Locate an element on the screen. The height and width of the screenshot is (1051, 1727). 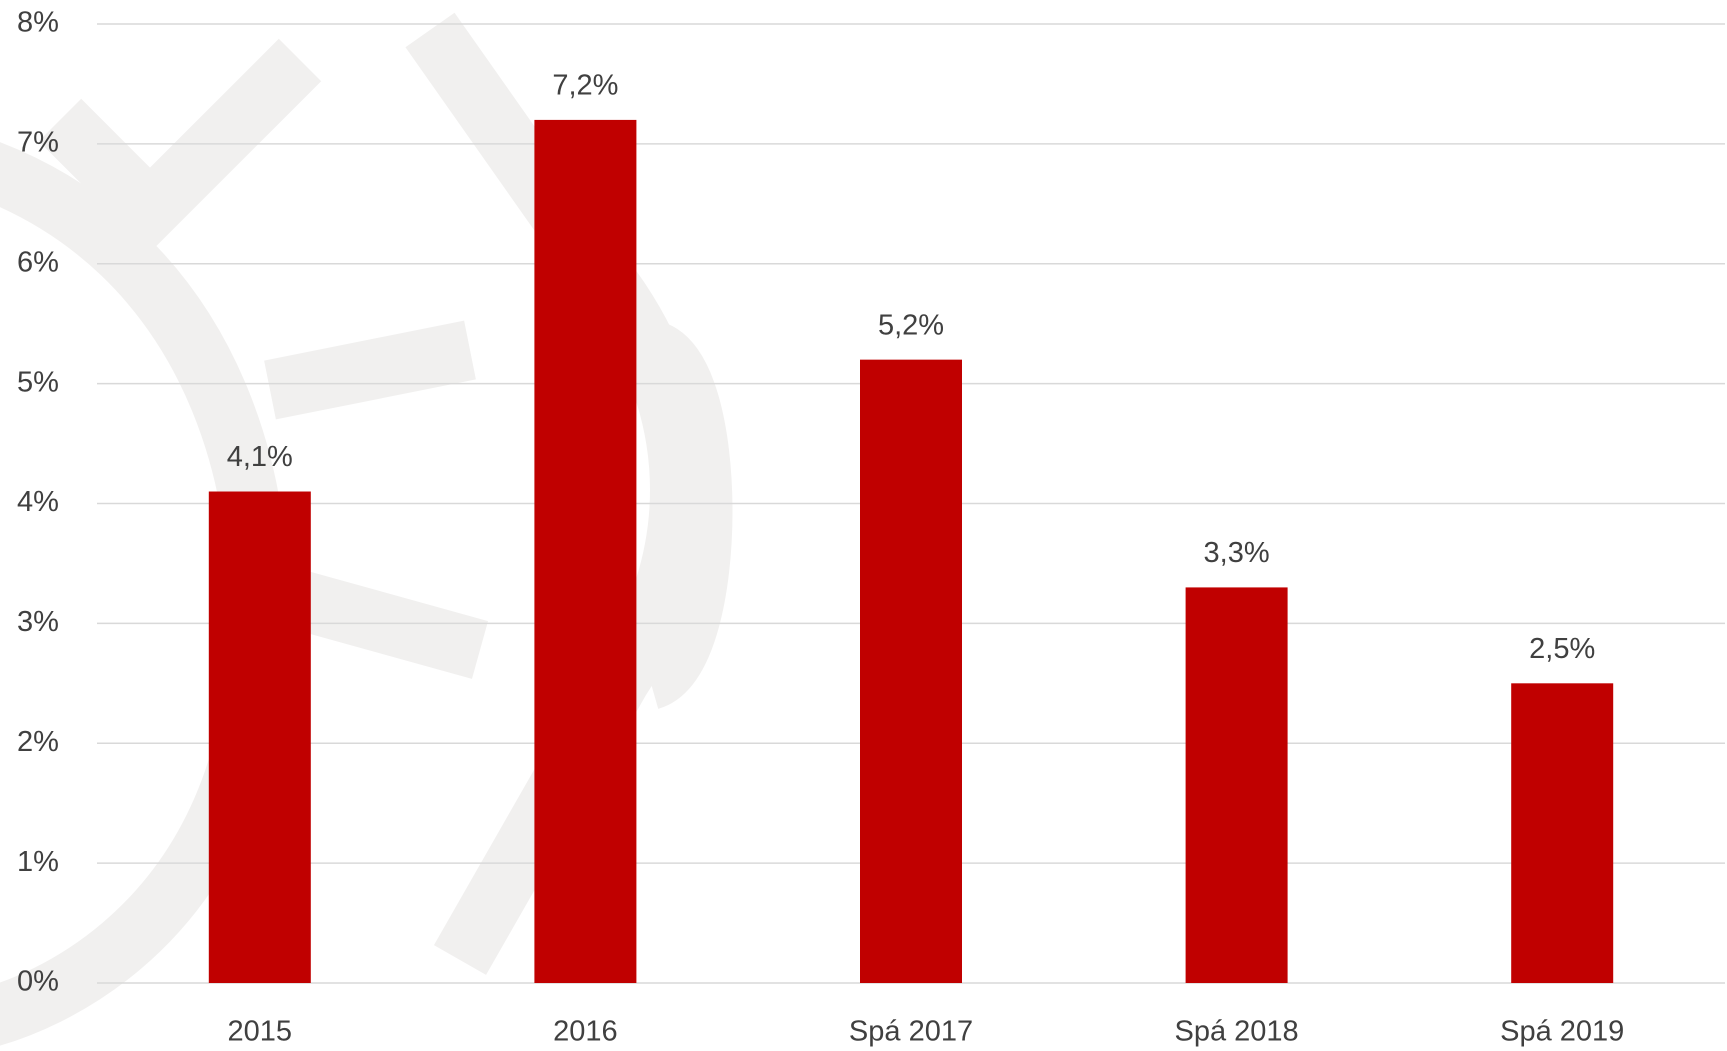
value-label: 5,2% is located at coordinates (911, 325).